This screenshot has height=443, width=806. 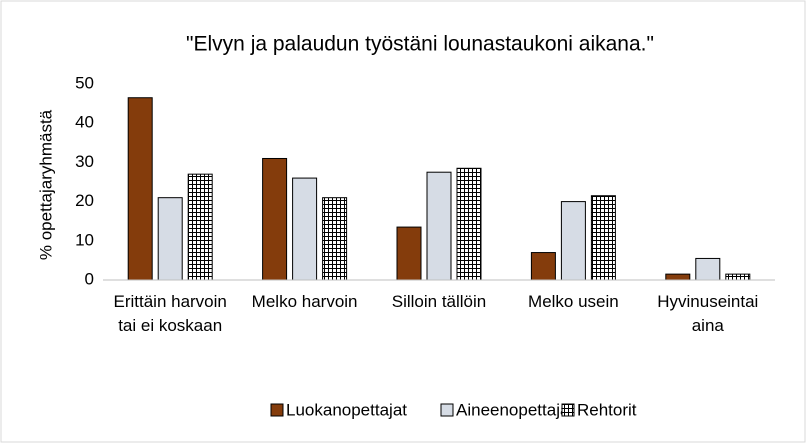 I want to click on x-tick-label: Melko harvoin, so click(x=304, y=301).